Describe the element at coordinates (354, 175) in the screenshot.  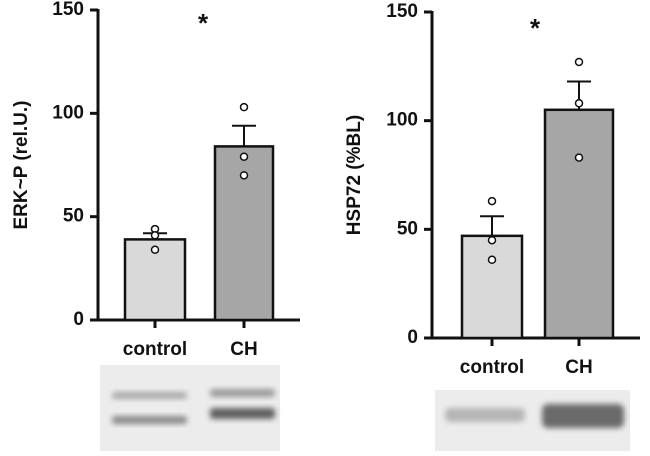
I see `y-axis-label: HSP72 (%BL)` at that location.